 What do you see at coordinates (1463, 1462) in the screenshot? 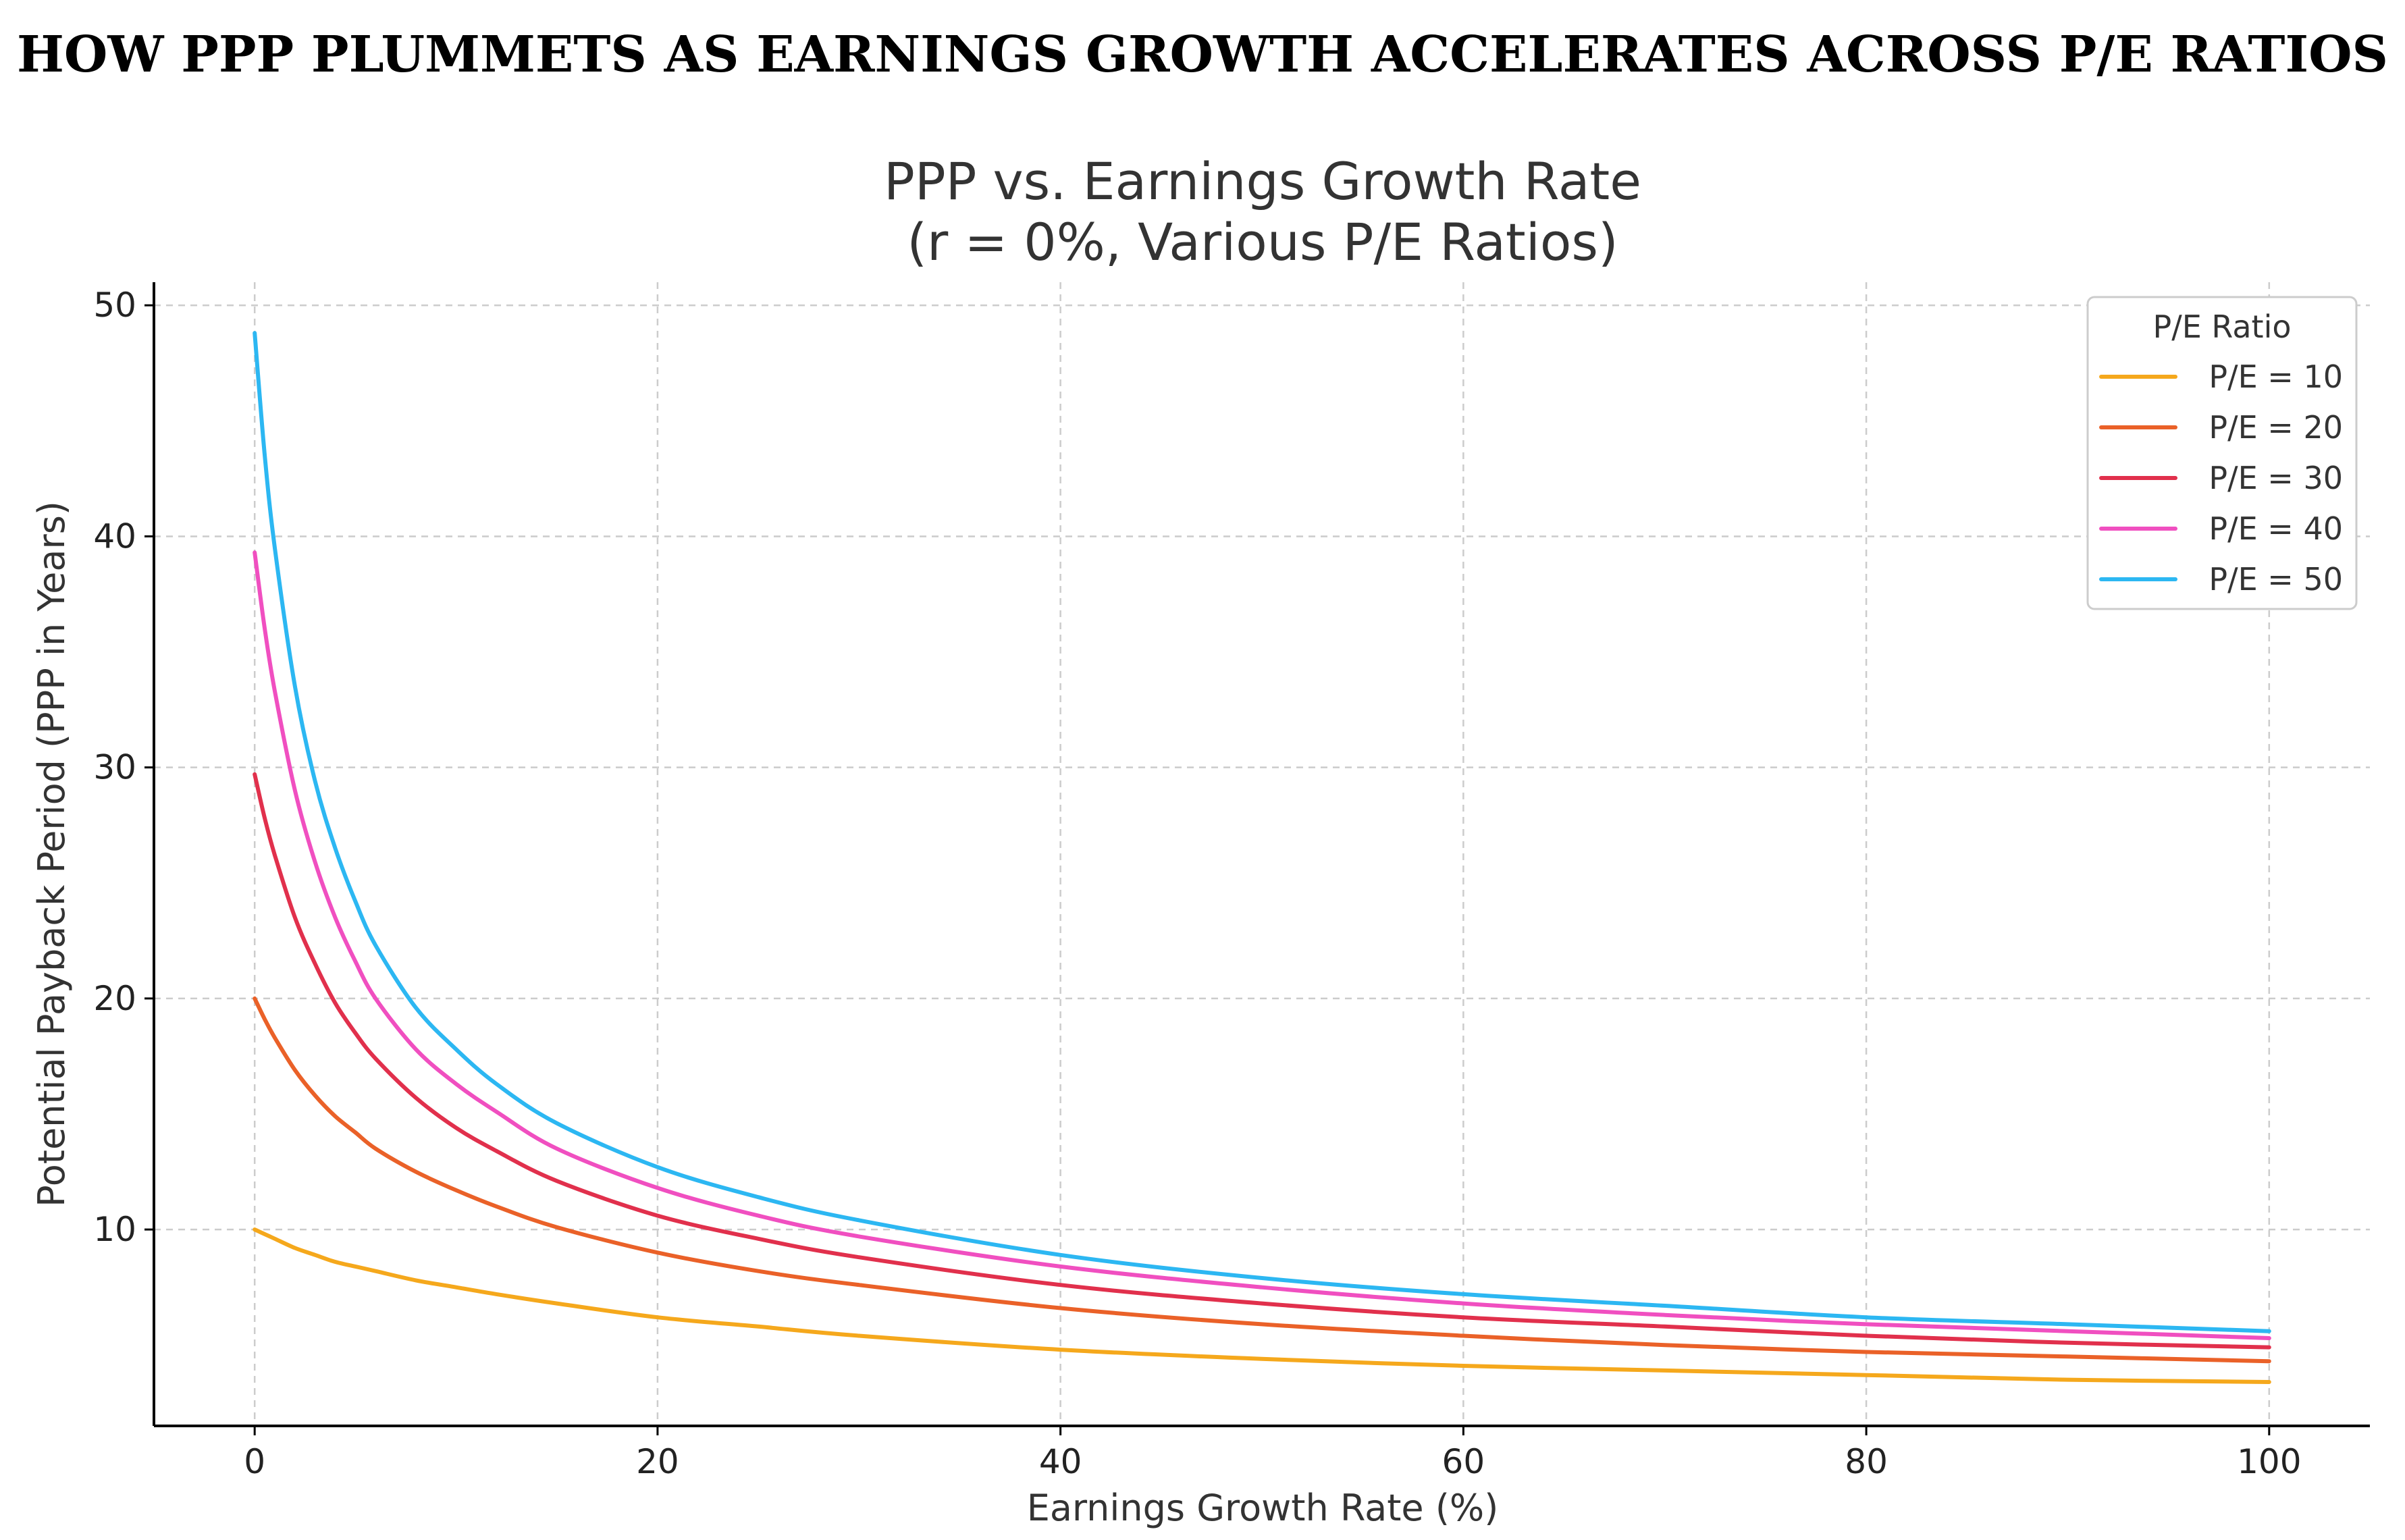
I see `x-tick-label-60: 60` at bounding box center [1463, 1462].